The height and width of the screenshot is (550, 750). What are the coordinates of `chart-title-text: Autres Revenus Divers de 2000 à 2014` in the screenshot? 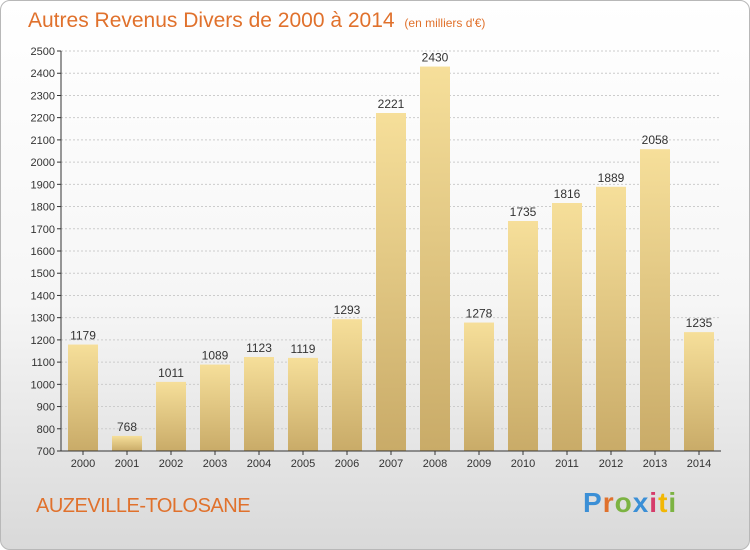 It's located at (211, 20).